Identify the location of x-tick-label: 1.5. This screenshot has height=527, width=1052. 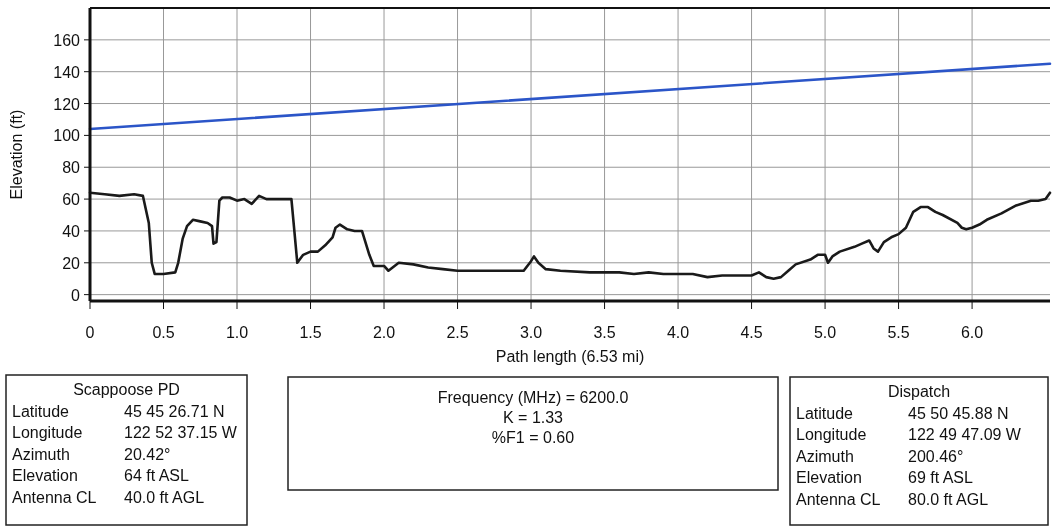
(310, 332).